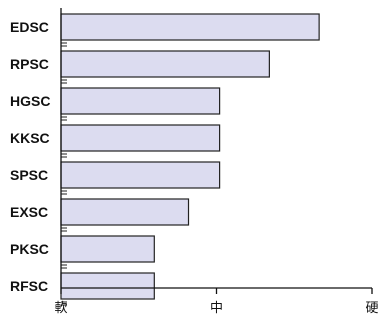 The width and height of the screenshot is (381, 326). What do you see at coordinates (165, 64) in the screenshot?
I see `bar-rpsc` at bounding box center [165, 64].